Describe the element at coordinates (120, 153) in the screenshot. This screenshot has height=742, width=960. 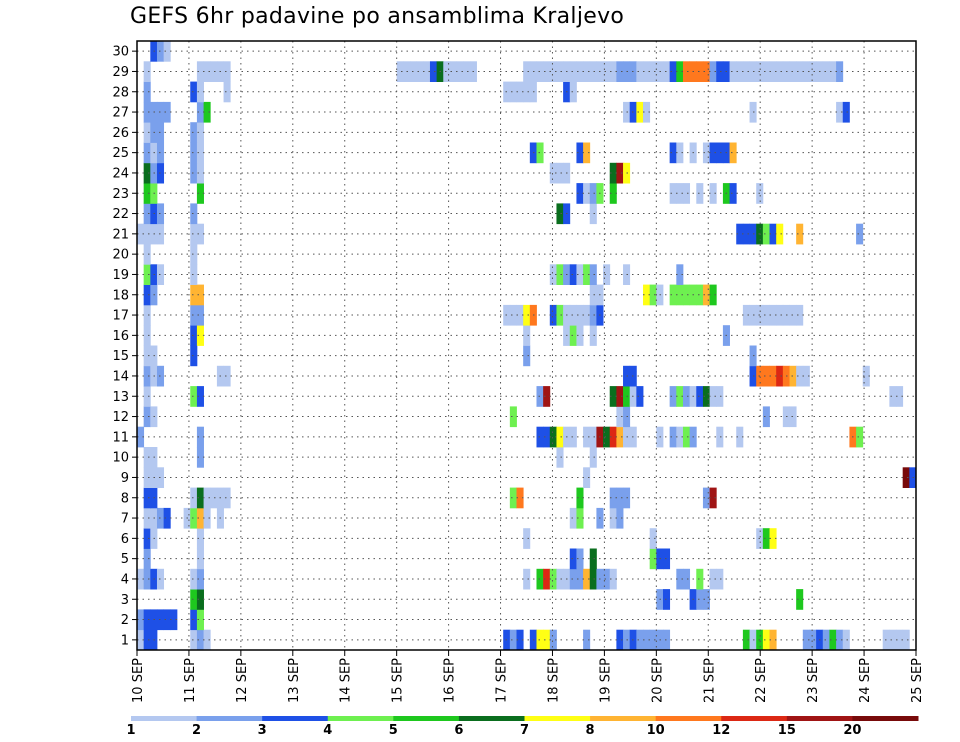
I see `y-tick-label: 25` at that location.